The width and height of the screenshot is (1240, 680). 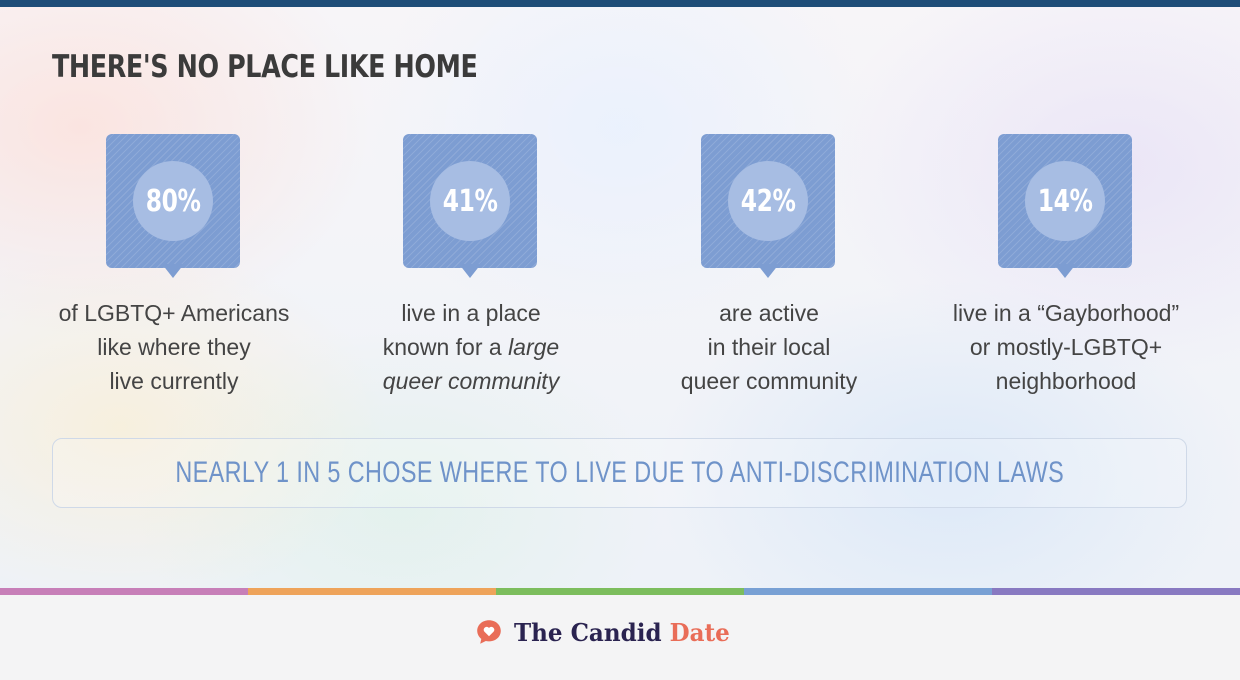 I want to click on stat-circle: 41%, so click(x=470, y=201).